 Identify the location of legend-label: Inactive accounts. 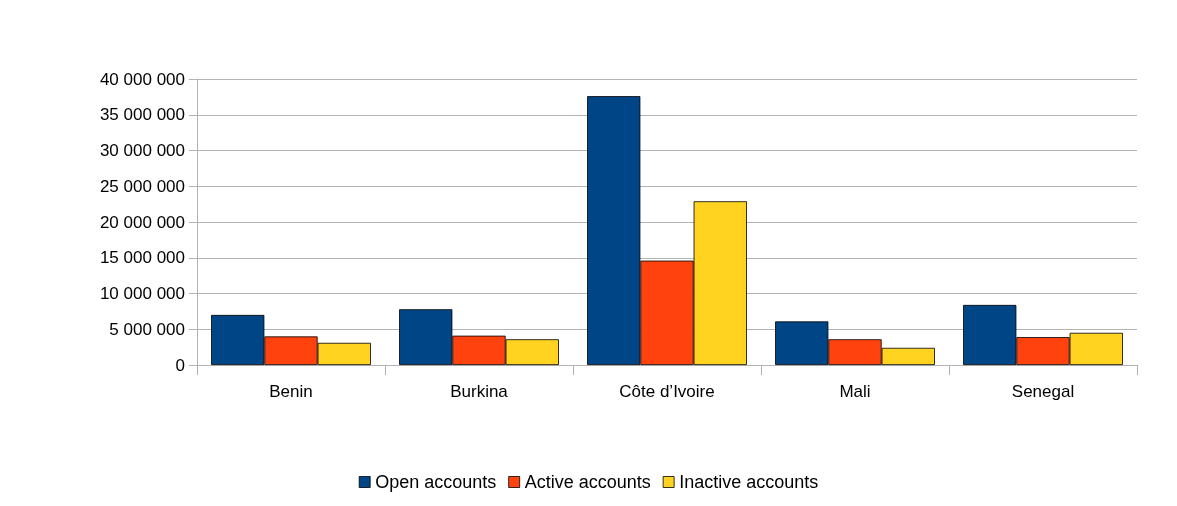
(749, 482).